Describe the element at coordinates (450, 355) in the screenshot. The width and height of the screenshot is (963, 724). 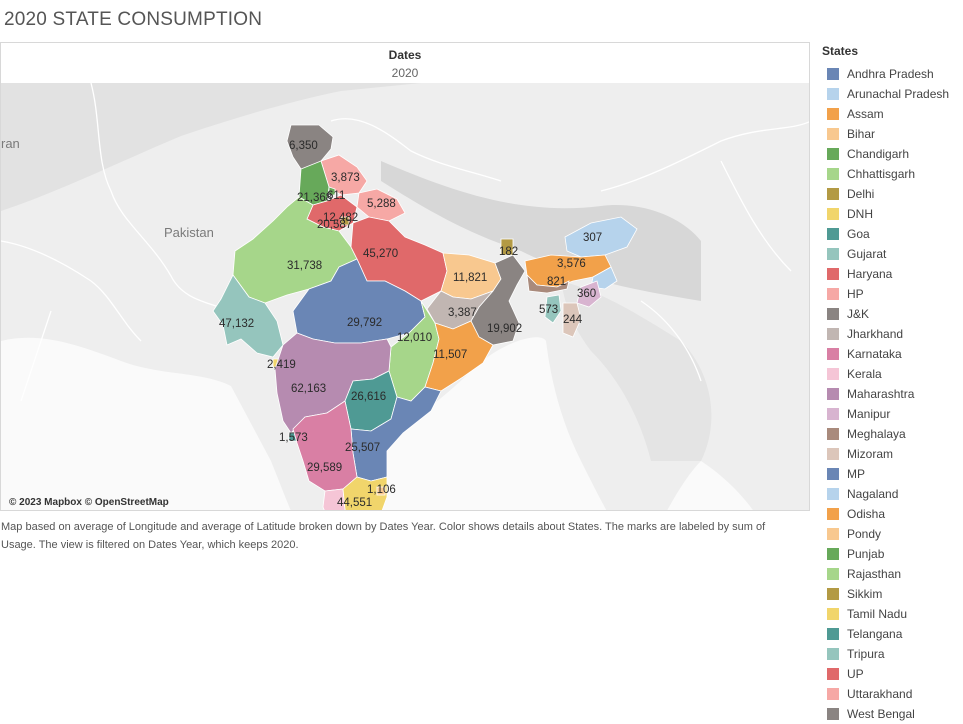
I see `usage-label-odisha: 11,507` at that location.